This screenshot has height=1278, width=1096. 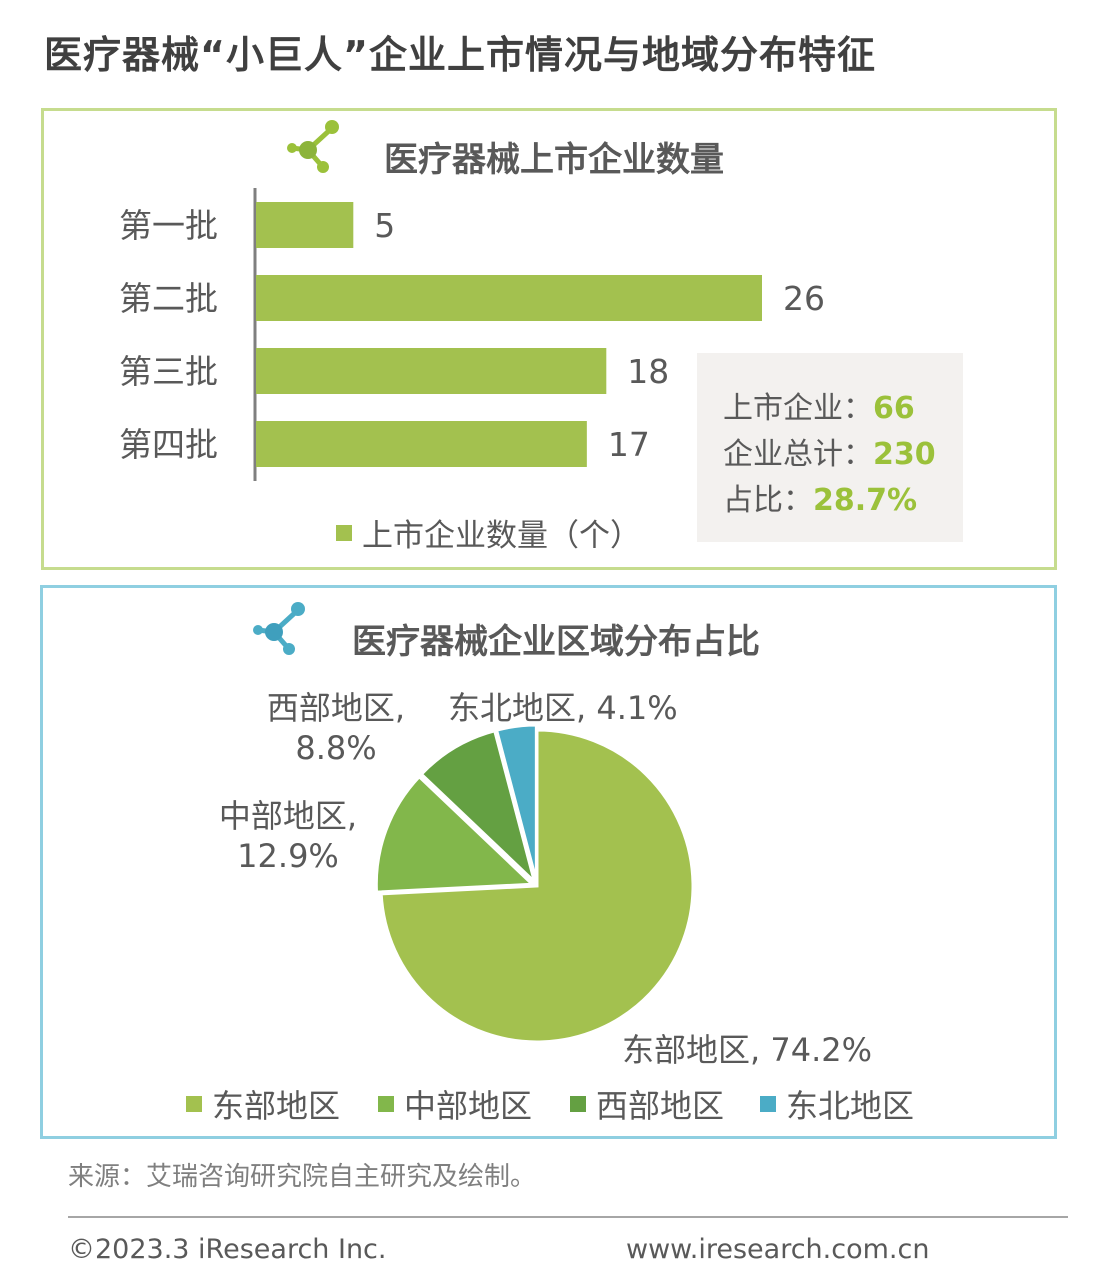 What do you see at coordinates (648, 371) in the screenshot?
I see `bar-data-label: 18` at bounding box center [648, 371].